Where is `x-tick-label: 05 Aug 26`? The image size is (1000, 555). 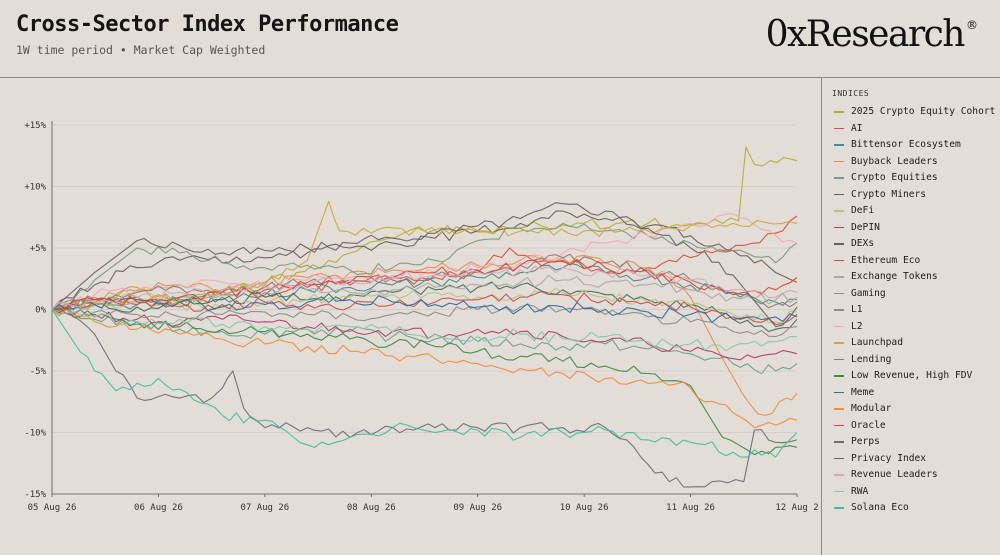
x-tick-label: 05 Aug 26 is located at coordinates (52, 508).